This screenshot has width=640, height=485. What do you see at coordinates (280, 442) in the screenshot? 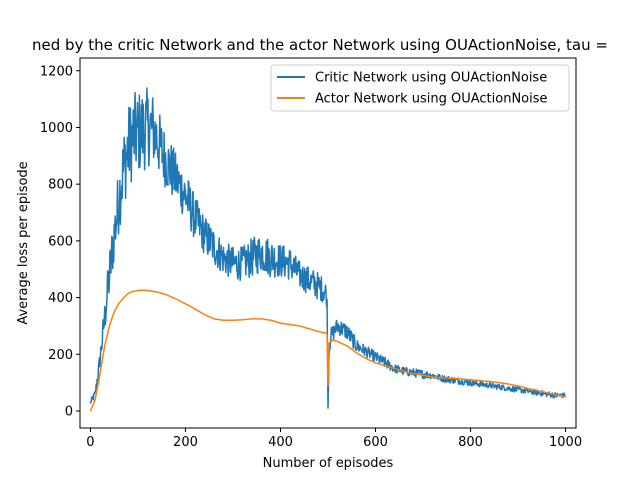
I see `x-tick-label: 400` at bounding box center [280, 442].